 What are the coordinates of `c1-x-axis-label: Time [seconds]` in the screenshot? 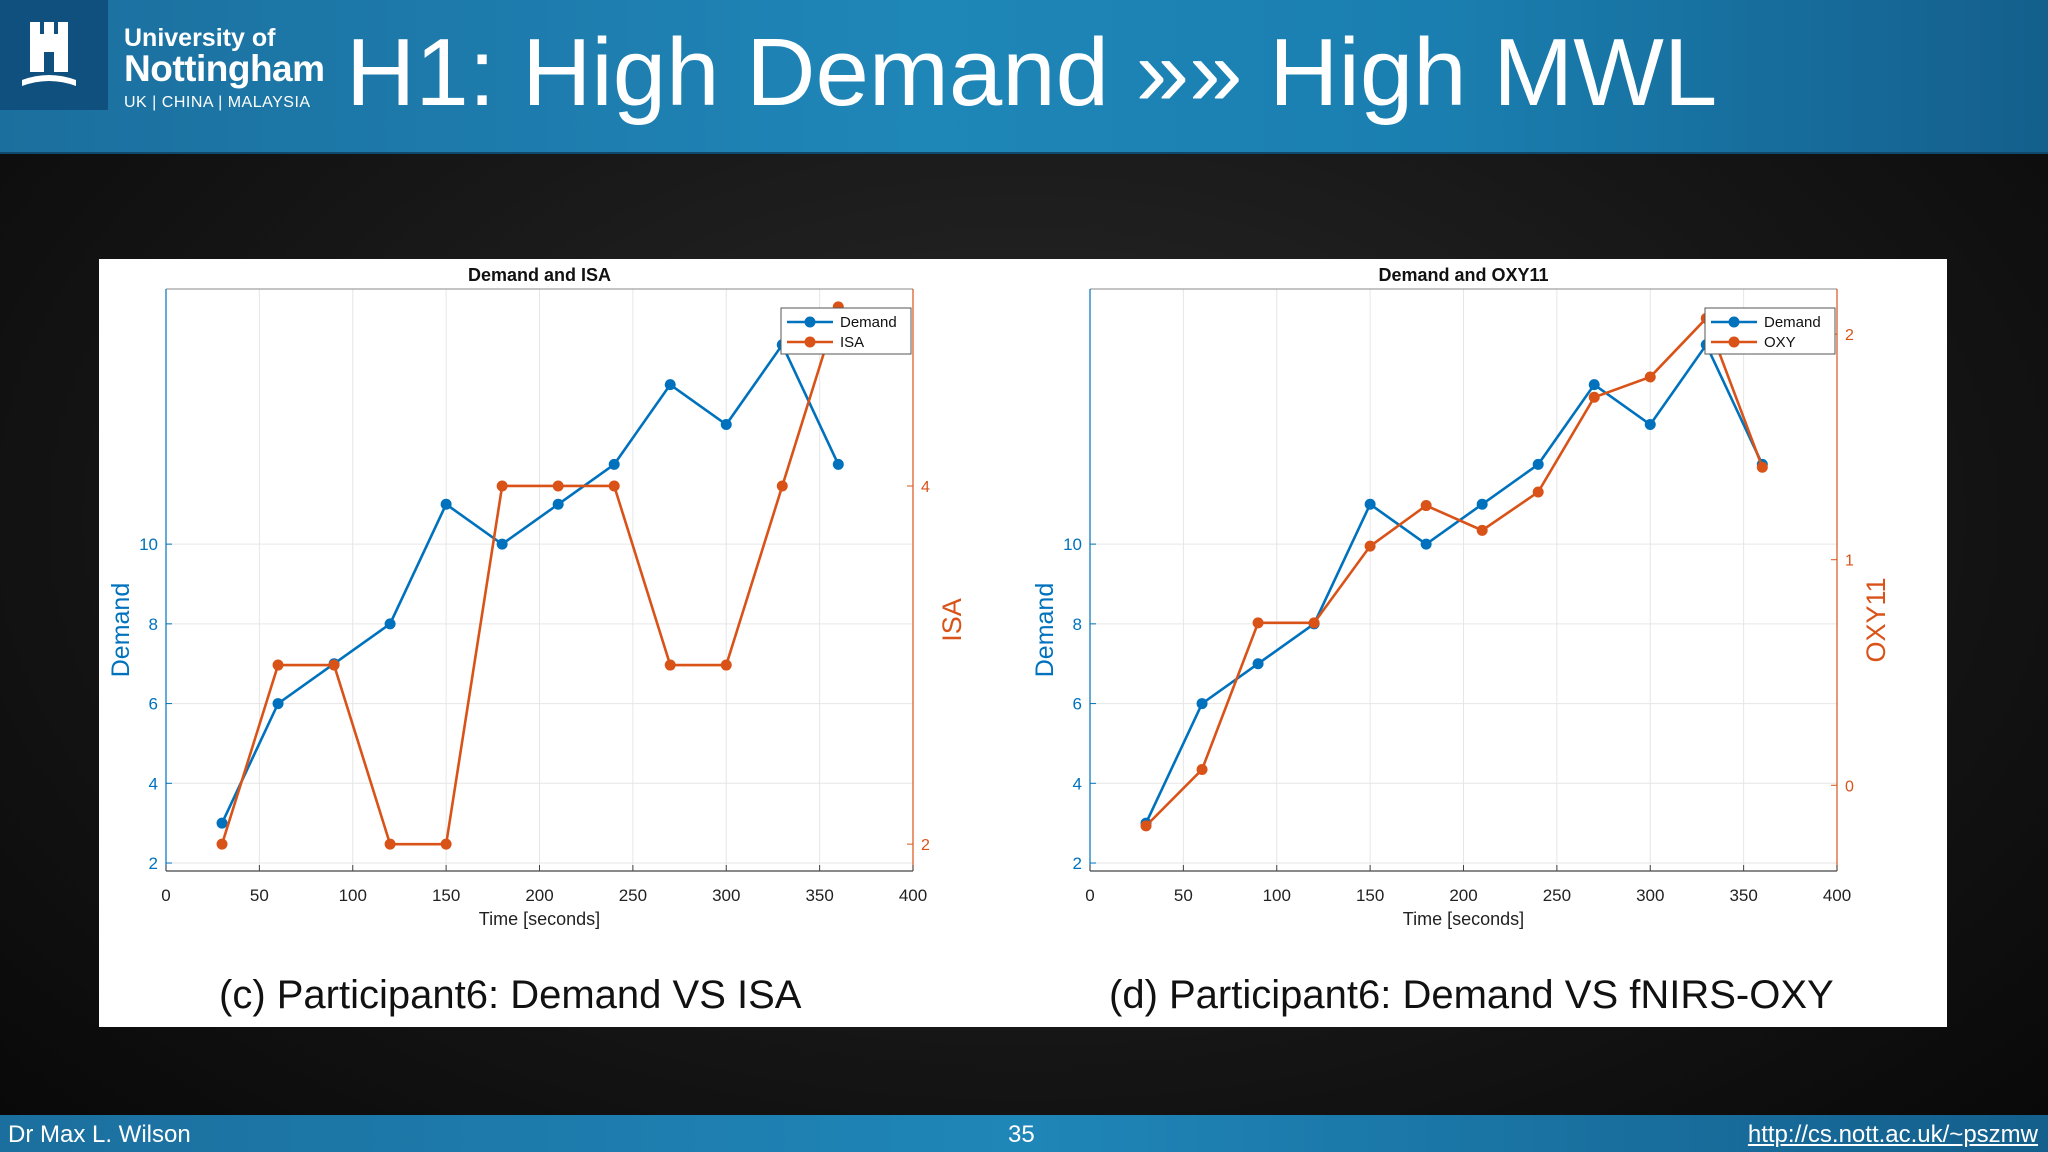 It's located at (1463, 919).